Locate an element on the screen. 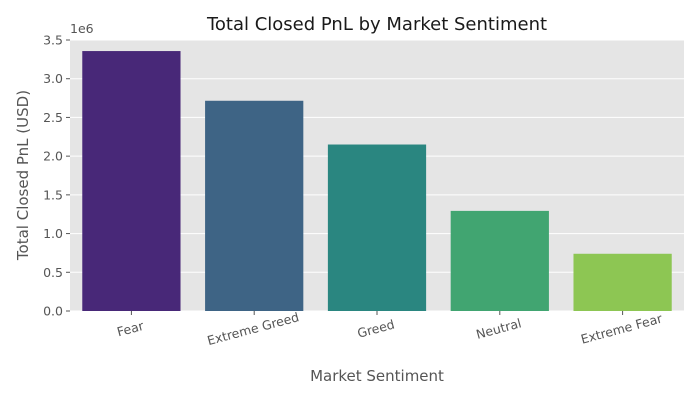 Image resolution: width=700 pixels, height=400 pixels. bar-extreme-greed is located at coordinates (254, 205).